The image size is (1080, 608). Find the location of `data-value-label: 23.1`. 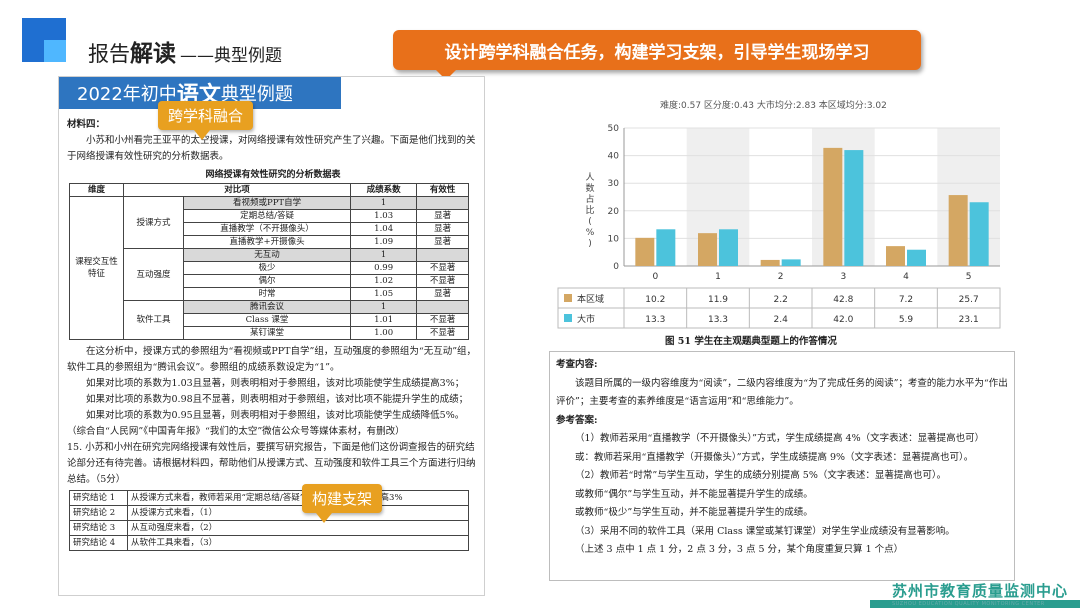

data-value-label: 23.1 is located at coordinates (969, 320).